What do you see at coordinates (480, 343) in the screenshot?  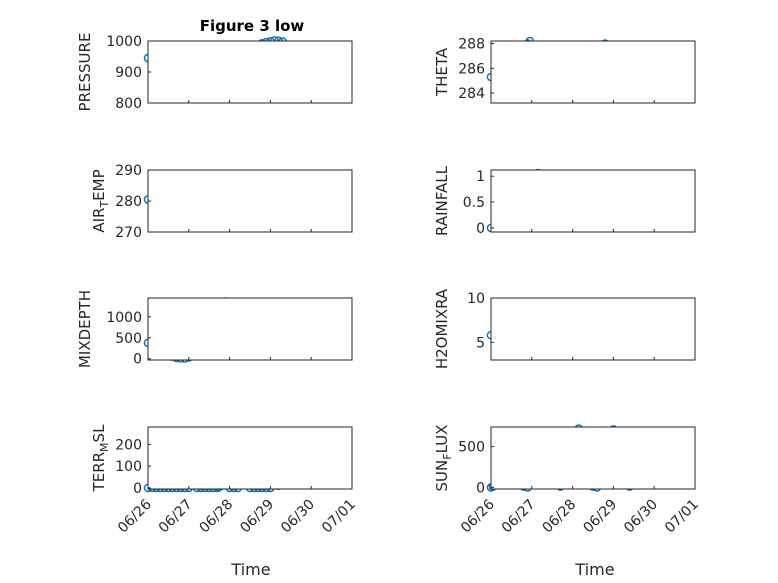 I see `y-tick-label: 5` at bounding box center [480, 343].